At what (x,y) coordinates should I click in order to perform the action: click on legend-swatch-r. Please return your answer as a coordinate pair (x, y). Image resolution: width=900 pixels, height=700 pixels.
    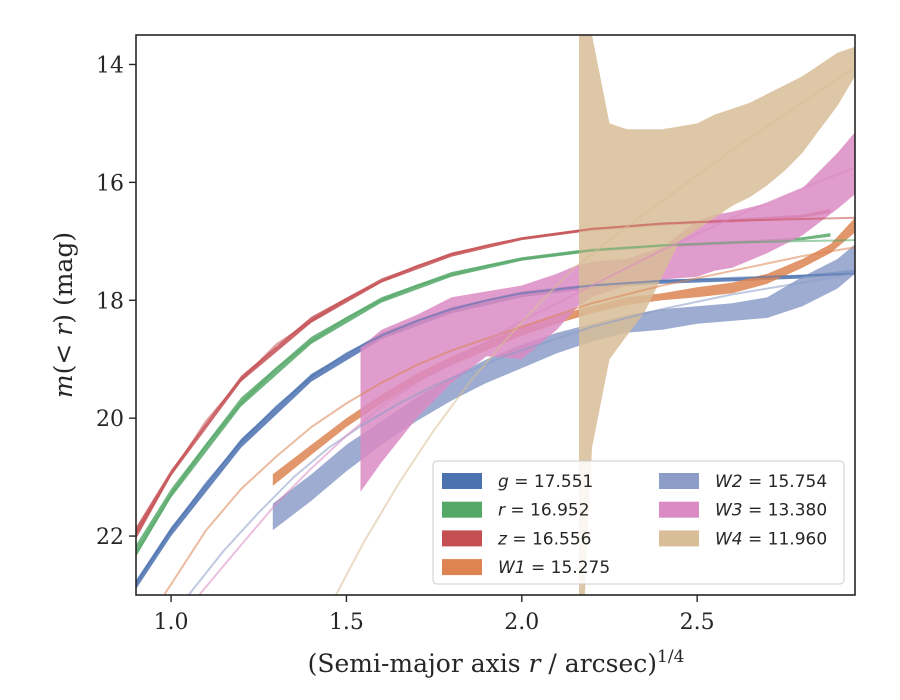
    Looking at the image, I should click on (462, 509).